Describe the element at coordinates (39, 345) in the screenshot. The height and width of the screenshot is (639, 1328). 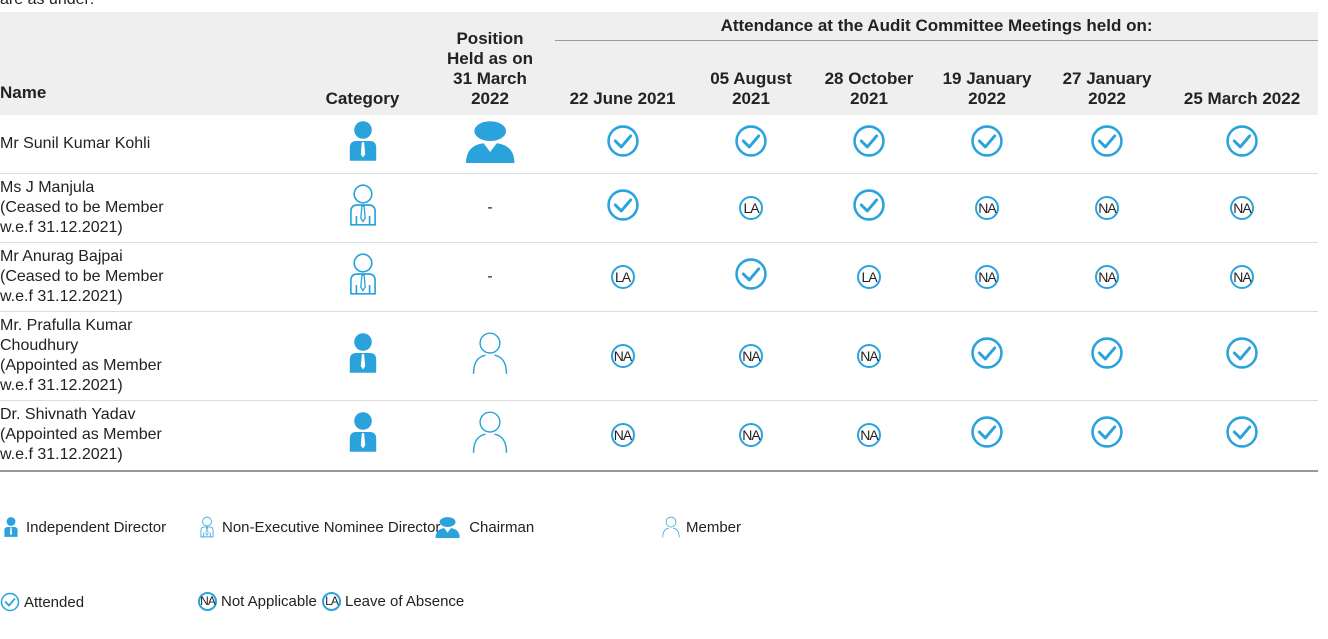
I see `name-line: Choudhury` at that location.